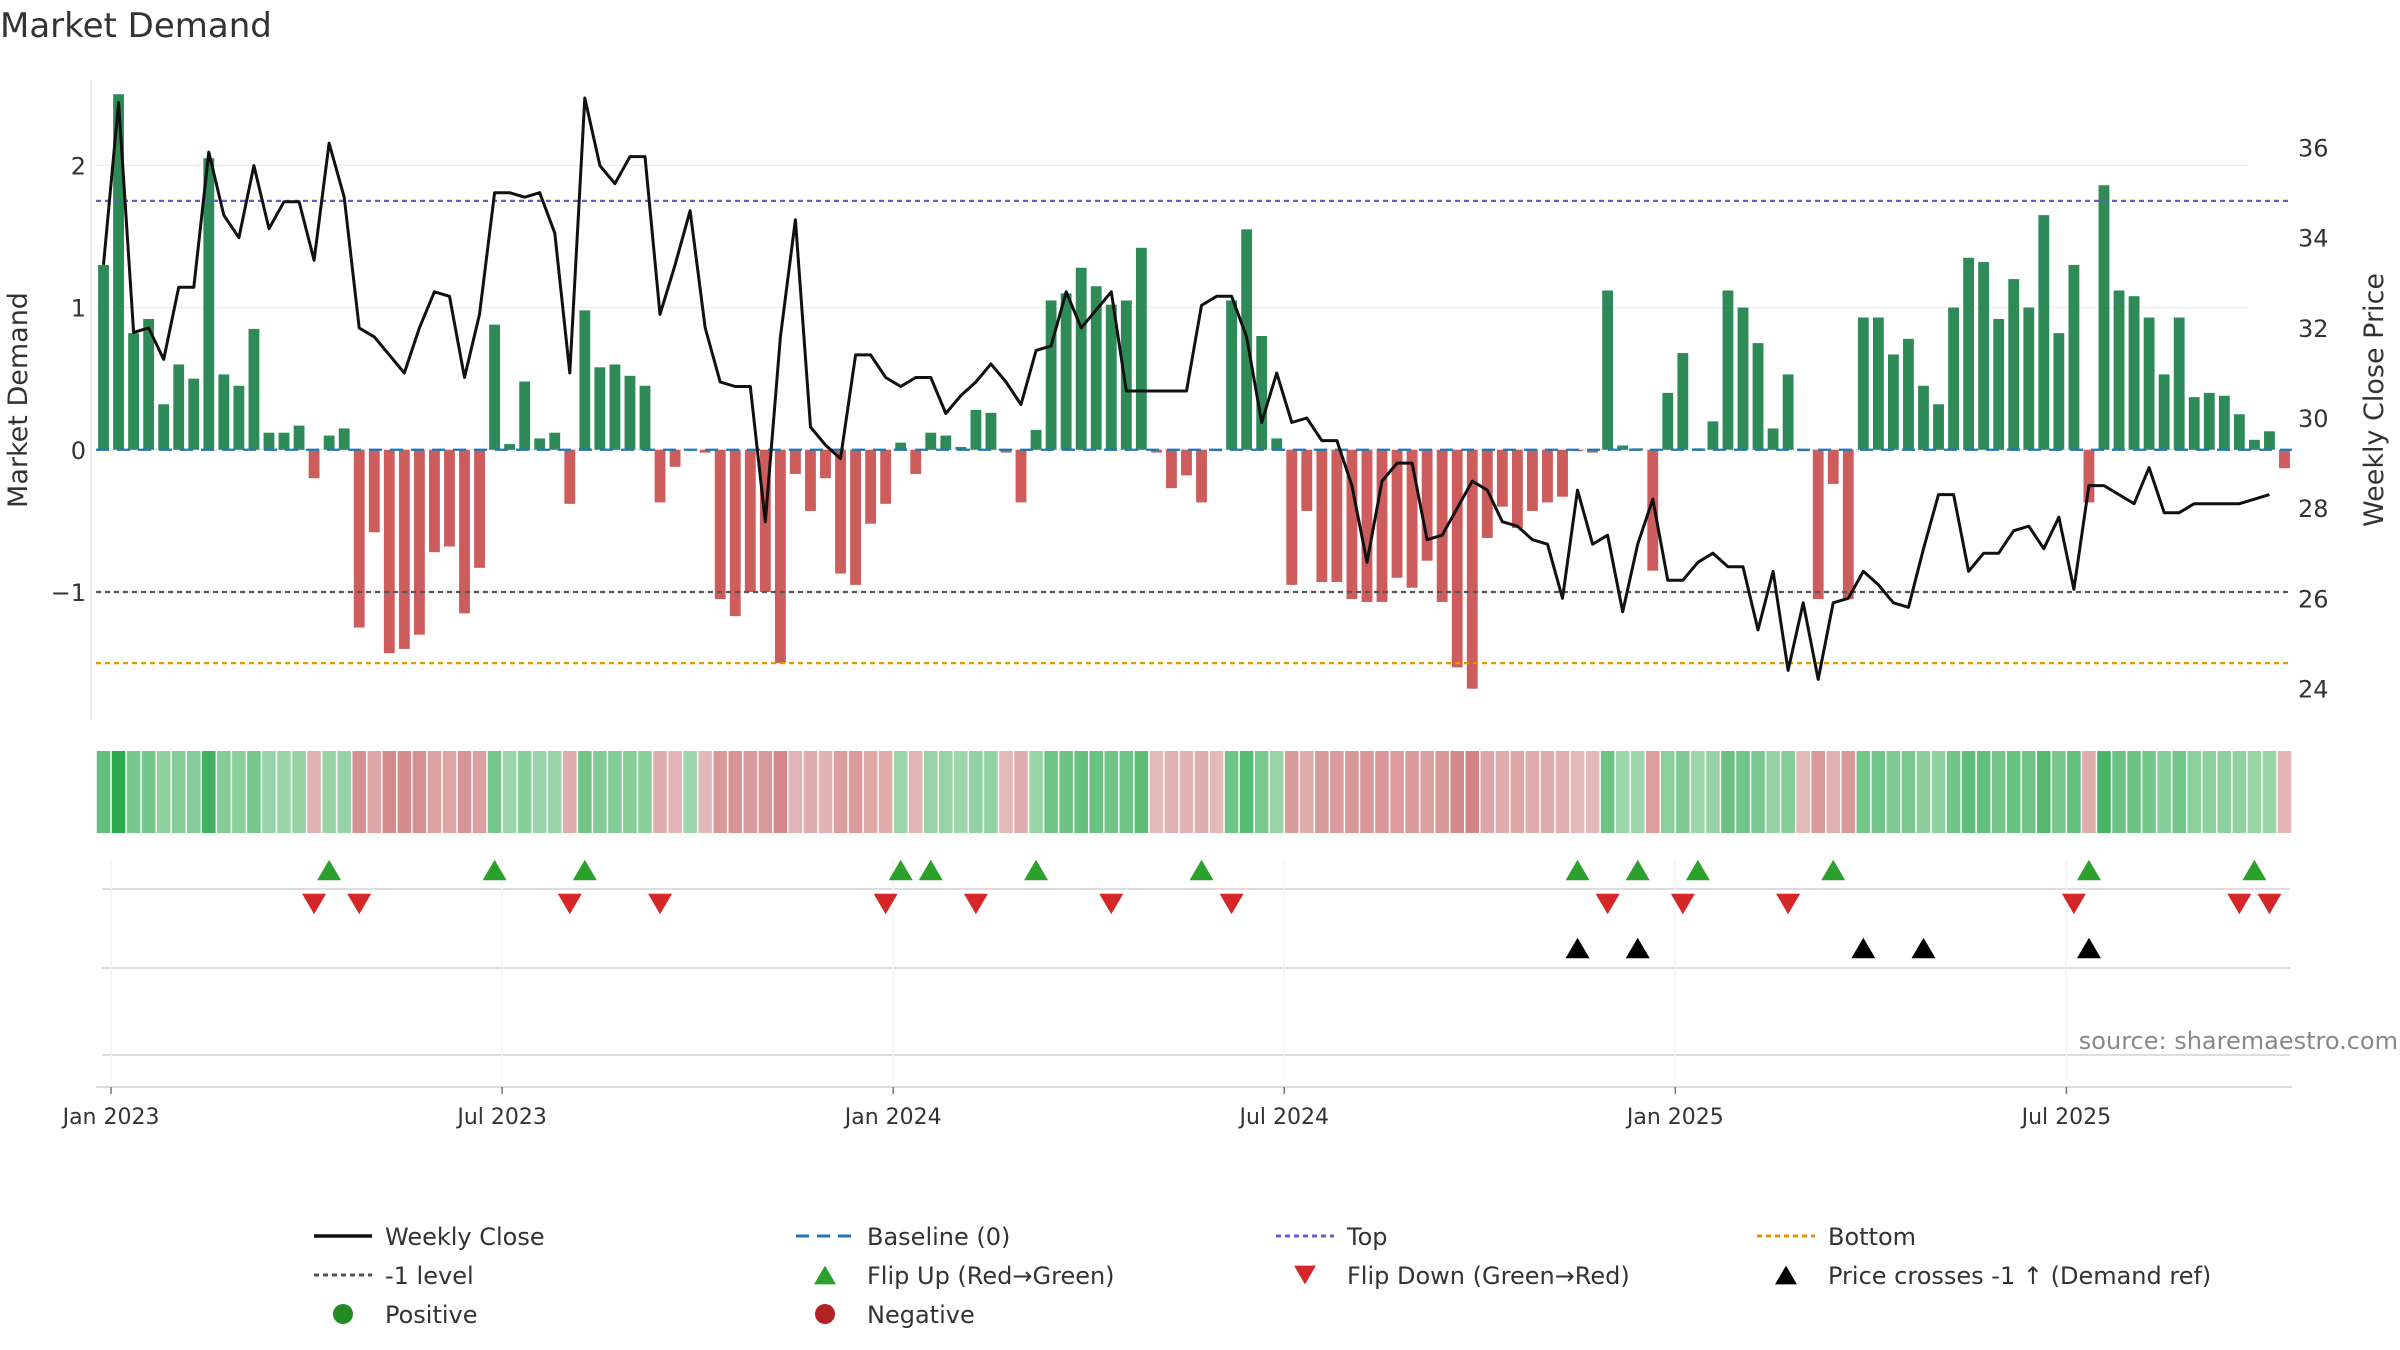  I want to click on legend-baseline-label: Baseline (0), so click(938, 1237).